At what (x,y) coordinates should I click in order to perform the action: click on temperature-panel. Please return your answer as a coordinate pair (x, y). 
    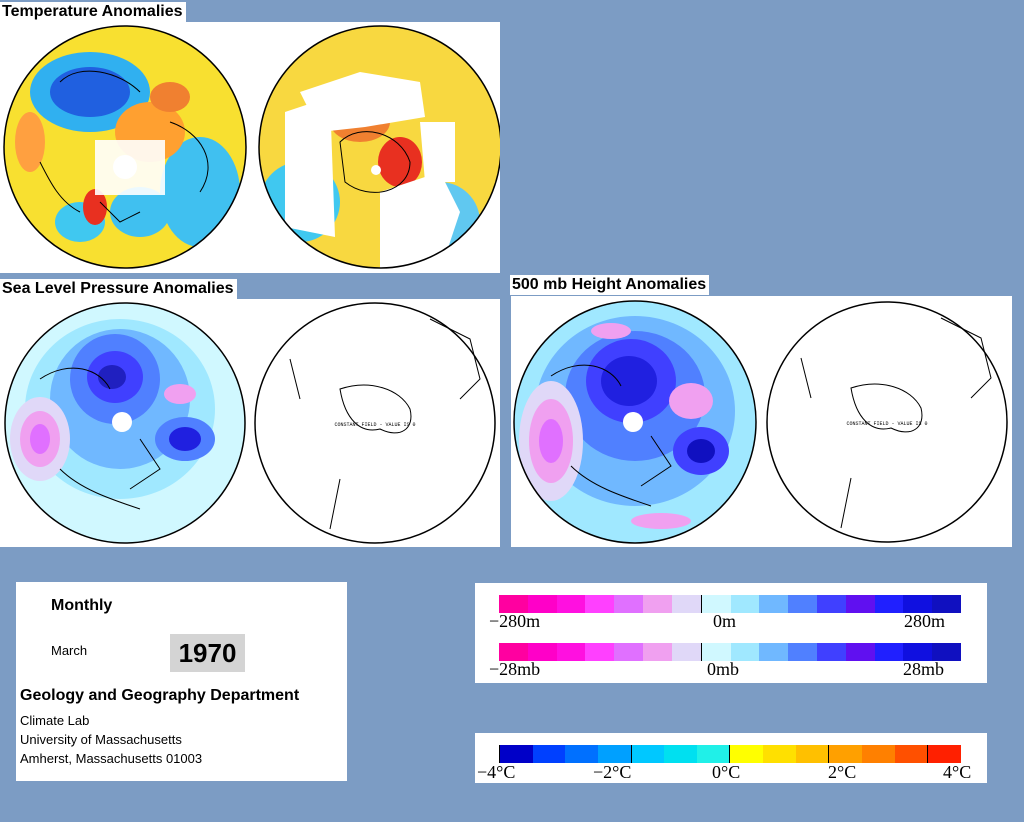
    Looking at the image, I should click on (251, 147).